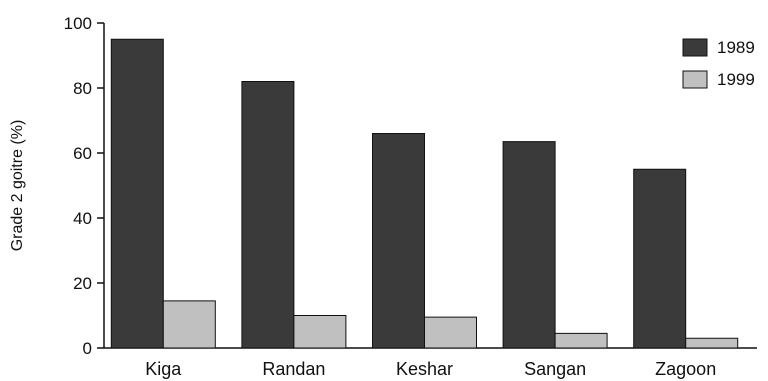 This screenshot has height=381, width=768. What do you see at coordinates (718, 63) in the screenshot?
I see `legend: 1989 1999` at bounding box center [718, 63].